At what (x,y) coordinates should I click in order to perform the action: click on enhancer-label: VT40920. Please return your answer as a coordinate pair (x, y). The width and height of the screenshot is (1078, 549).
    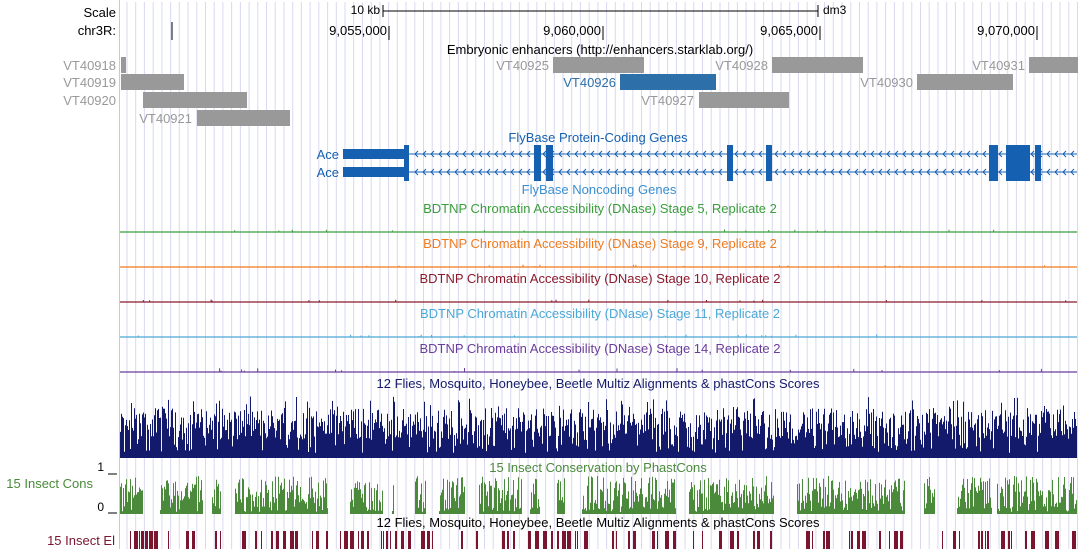
    Looking at the image, I should click on (89, 100).